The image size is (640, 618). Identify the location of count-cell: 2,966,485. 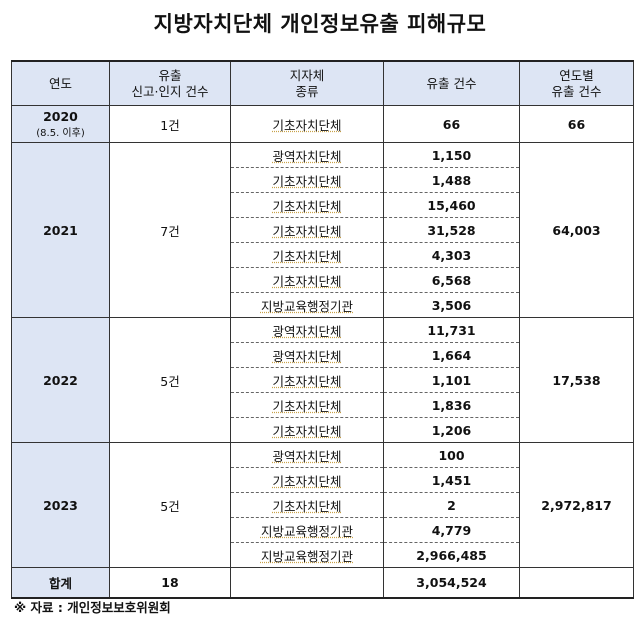
(451, 555).